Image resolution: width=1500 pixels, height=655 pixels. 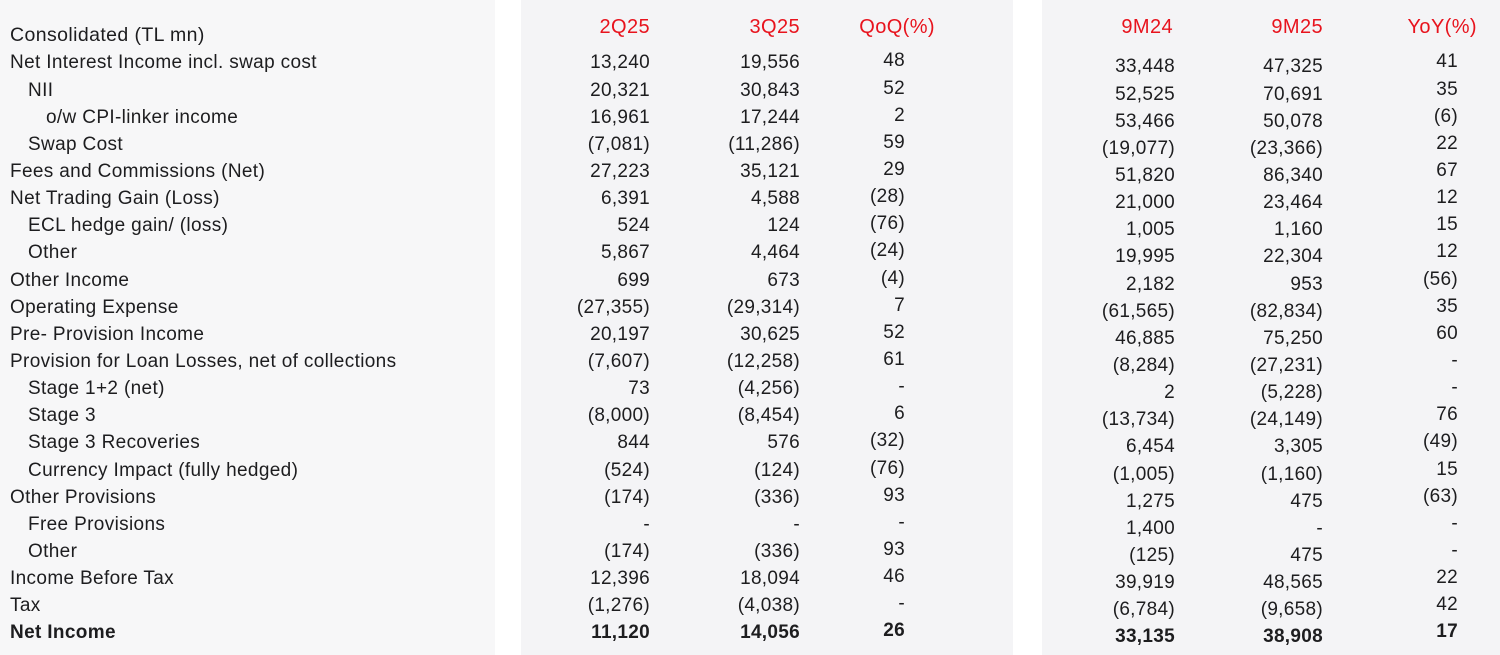 What do you see at coordinates (1145, 338) in the screenshot?
I see `cell-9m24: 46,885` at bounding box center [1145, 338].